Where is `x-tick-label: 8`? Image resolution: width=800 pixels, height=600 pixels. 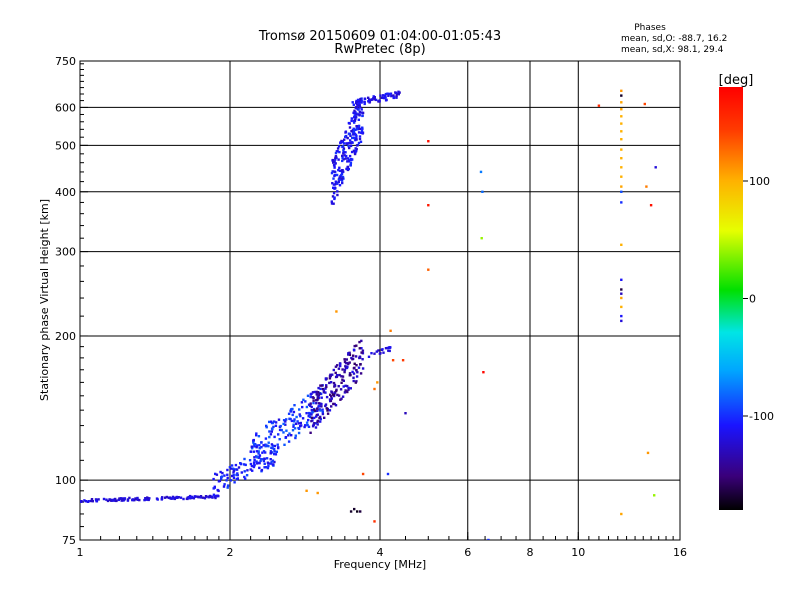
x-tick-label: 8 is located at coordinates (530, 552).